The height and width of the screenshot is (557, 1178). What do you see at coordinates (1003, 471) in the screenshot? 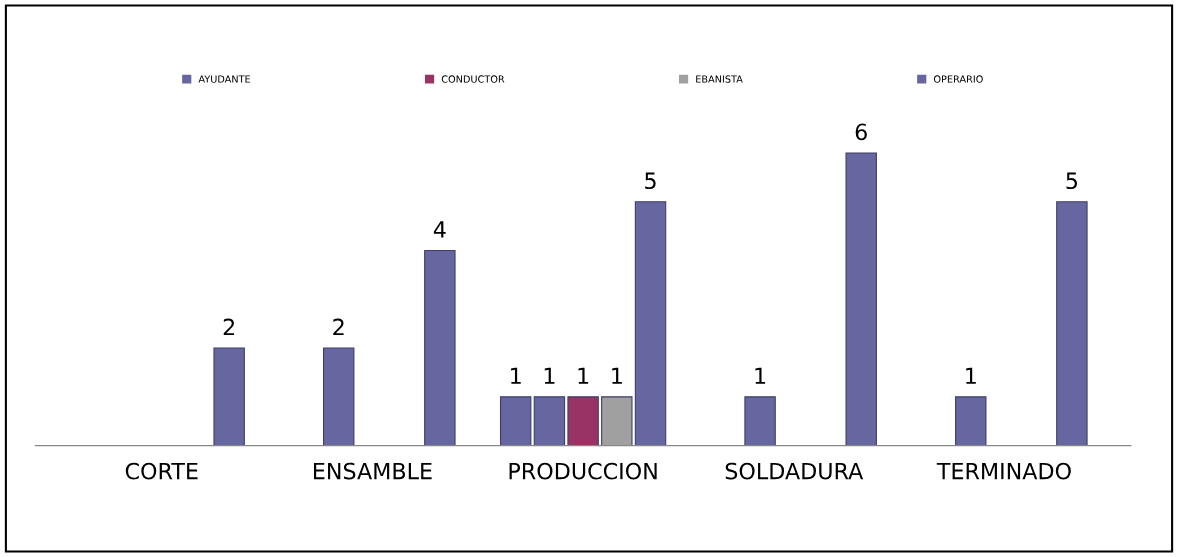
I see `x-tick-label: TERMINADO` at bounding box center [1003, 471].